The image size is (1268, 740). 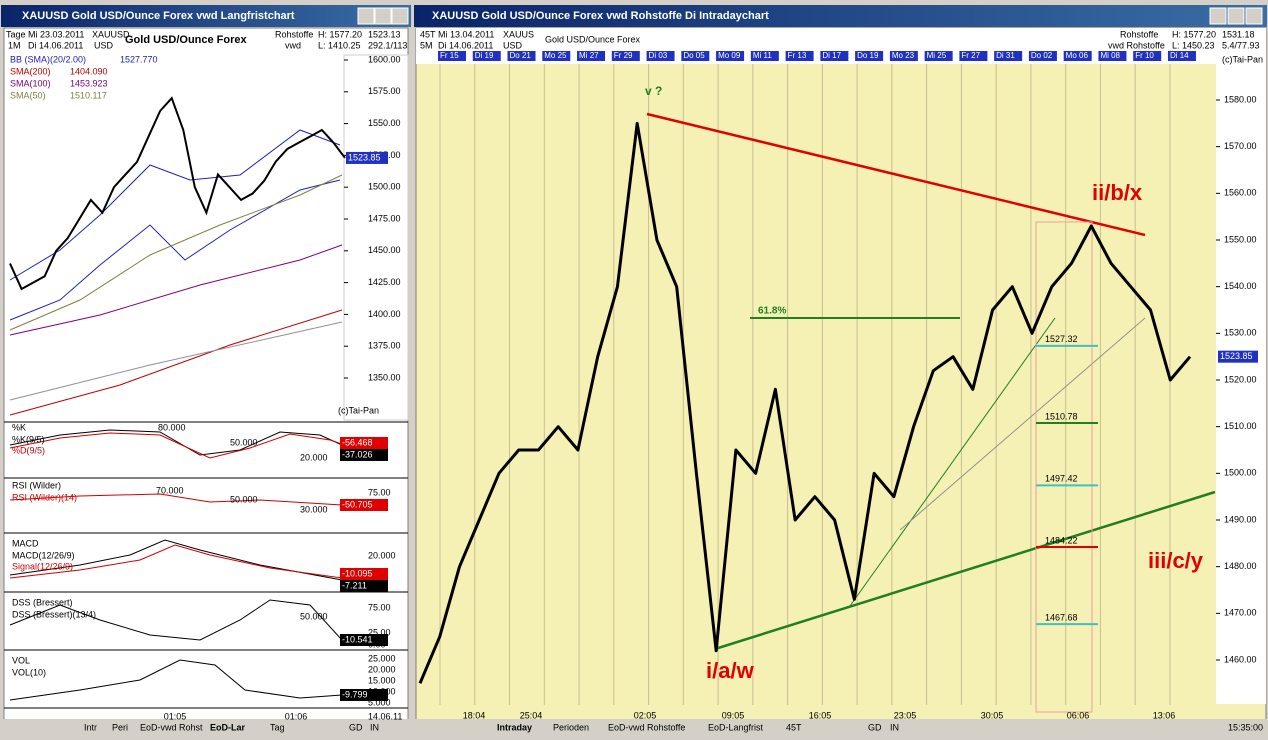 I want to click on tab: Intr, so click(x=90, y=727).